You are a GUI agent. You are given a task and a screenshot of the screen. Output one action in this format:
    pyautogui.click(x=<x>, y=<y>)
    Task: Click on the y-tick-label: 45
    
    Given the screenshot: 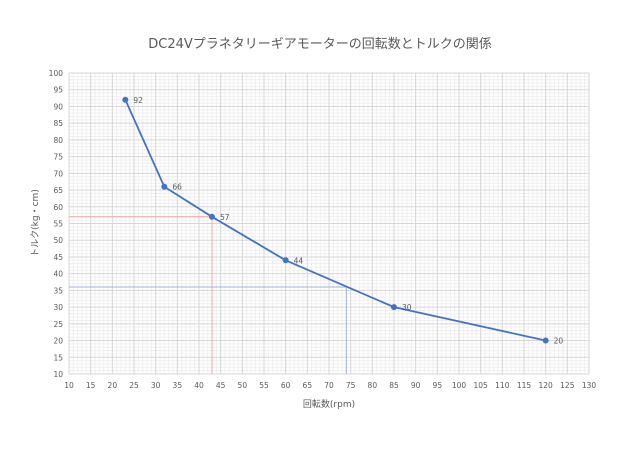 What is the action you would take?
    pyautogui.click(x=58, y=257)
    